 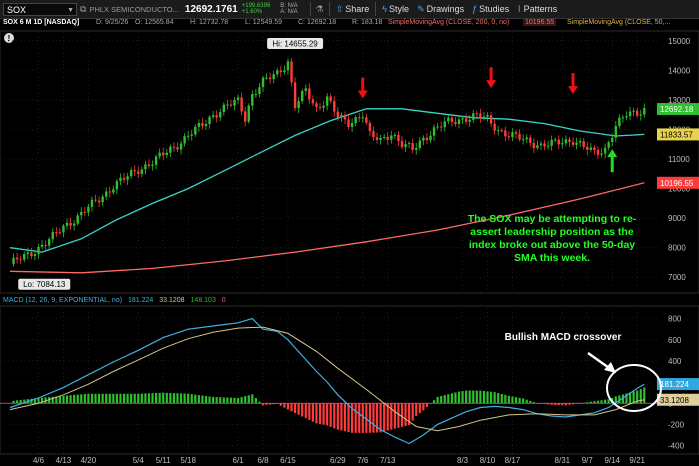 What do you see at coordinates (678, 384) in the screenshot?
I see `macd-badge-bg` at bounding box center [678, 384].